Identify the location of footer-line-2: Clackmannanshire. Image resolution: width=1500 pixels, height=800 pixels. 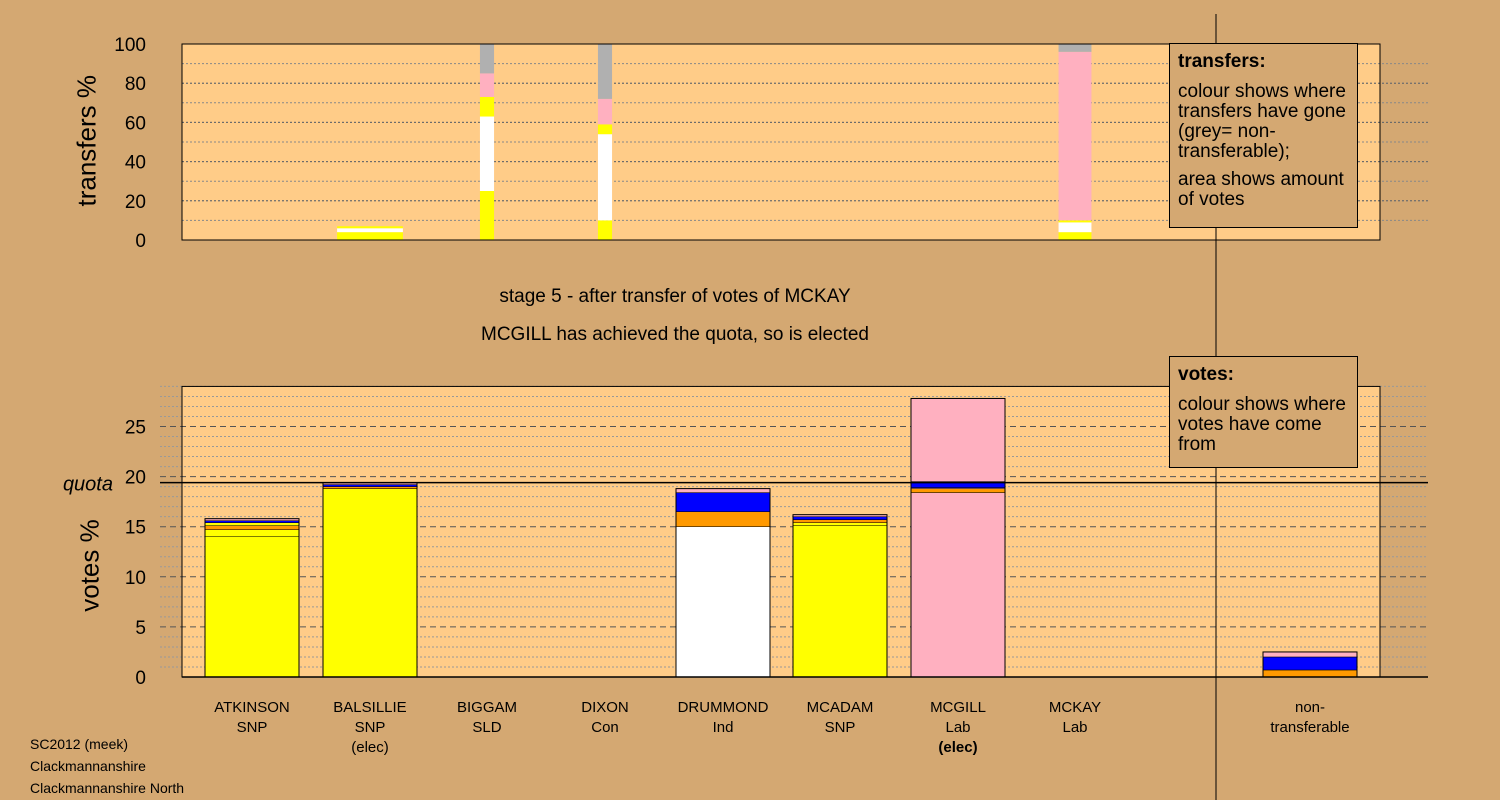
(88, 766).